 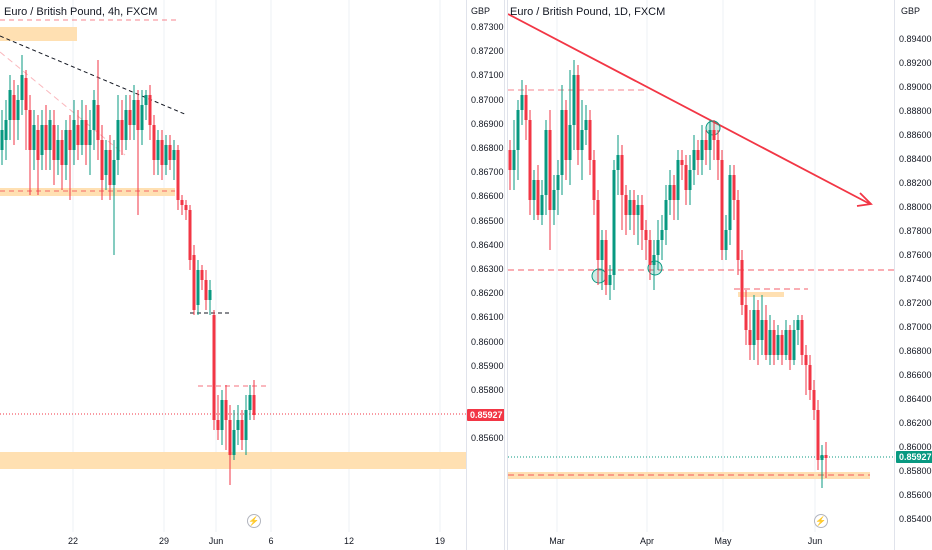 I want to click on left-price-tick: 0.86500, so click(x=487, y=220).